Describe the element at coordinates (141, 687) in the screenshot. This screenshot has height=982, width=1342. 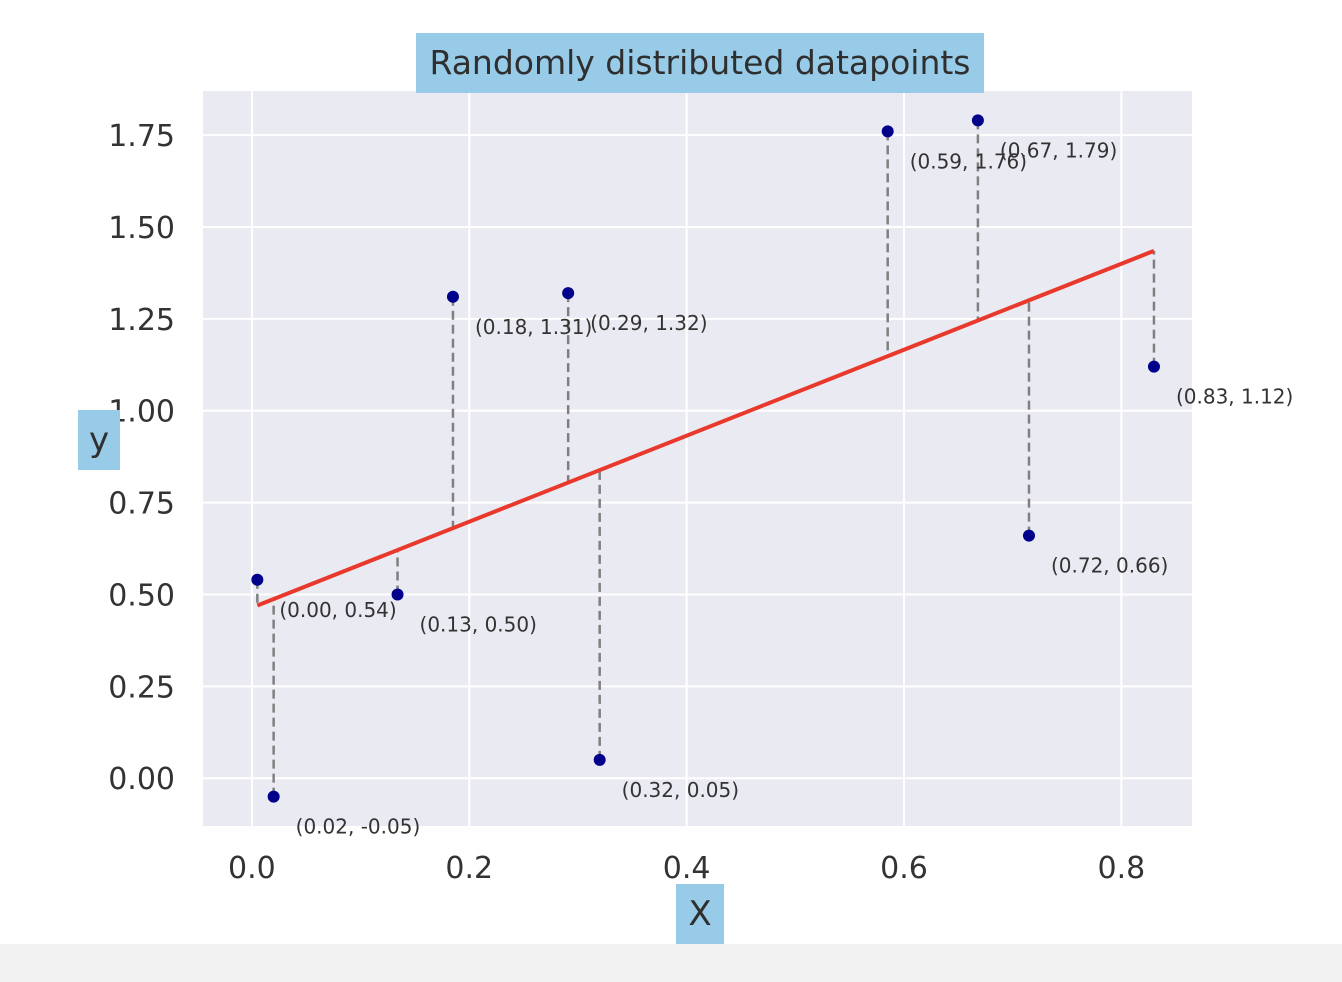
I see `y-tick-label: 0.25` at that location.